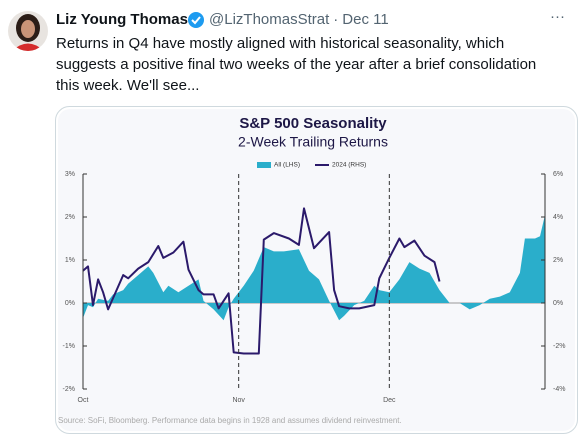 Image resolution: width=584 pixels, height=439 pixels. What do you see at coordinates (196, 20) in the screenshot?
I see `verified-badge` at bounding box center [196, 20].